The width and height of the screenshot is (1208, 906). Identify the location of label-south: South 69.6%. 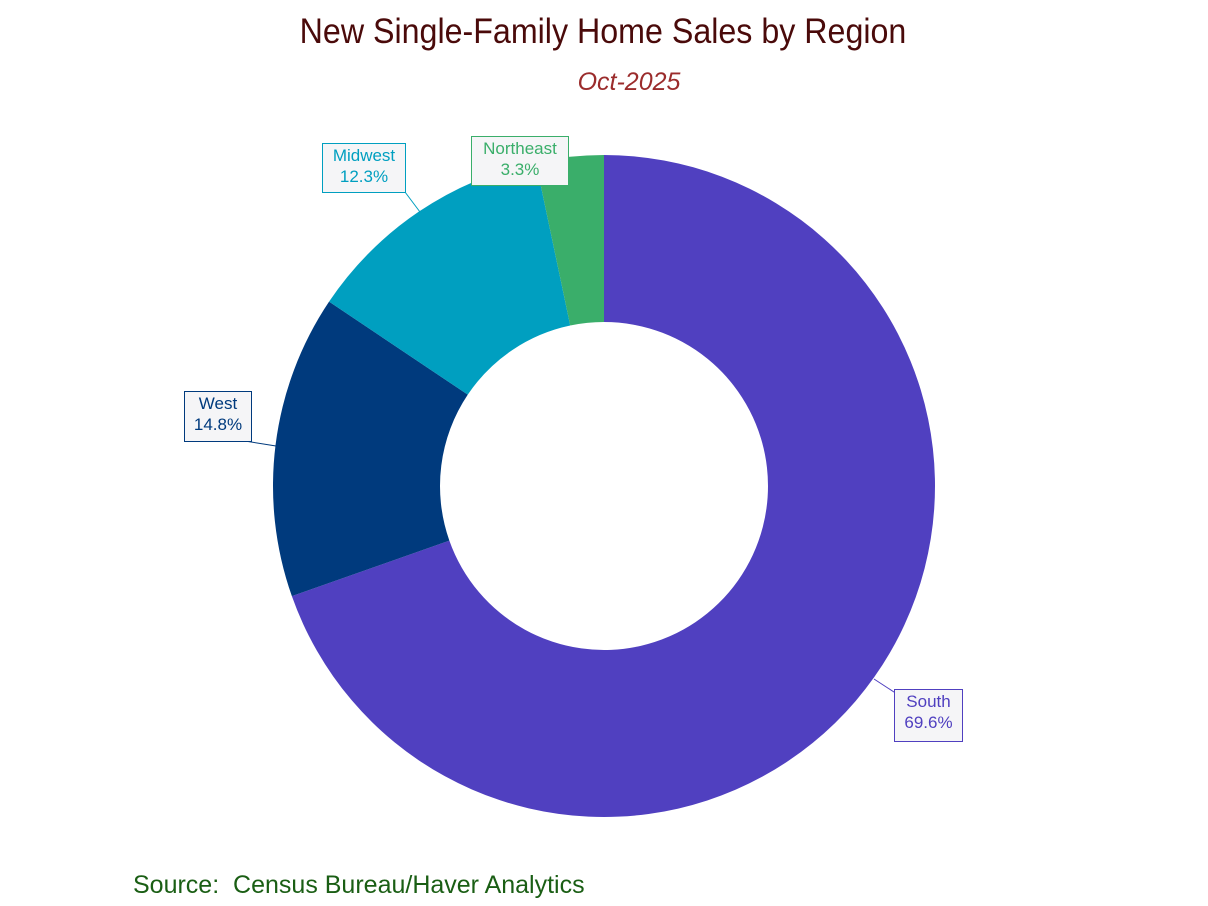
(928, 715).